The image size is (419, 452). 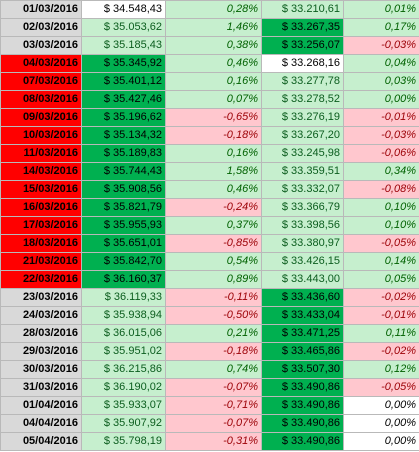 What do you see at coordinates (41, 153) in the screenshot?
I see `date-cell: 11/03/2016` at bounding box center [41, 153].